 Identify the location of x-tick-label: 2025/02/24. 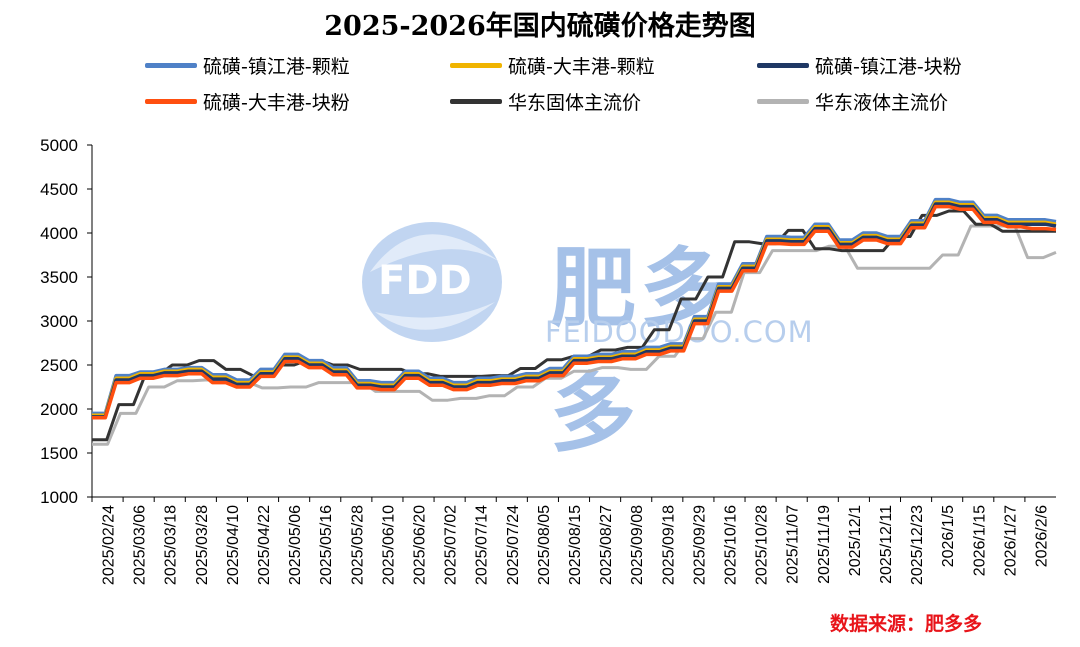
(109, 545).